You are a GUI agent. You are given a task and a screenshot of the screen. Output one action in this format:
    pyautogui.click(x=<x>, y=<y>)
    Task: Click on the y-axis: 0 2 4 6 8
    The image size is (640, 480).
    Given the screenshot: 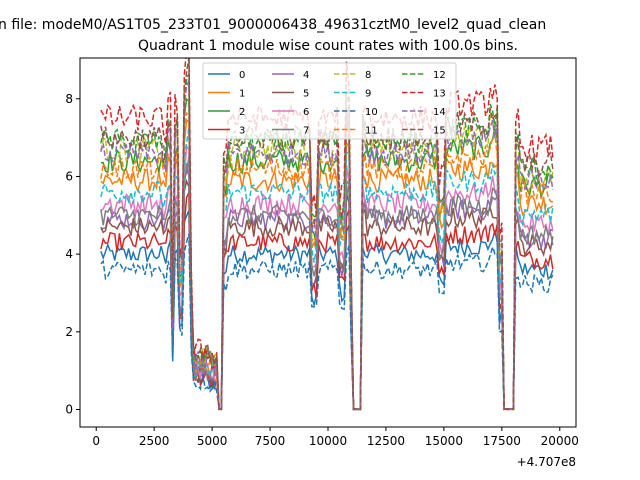 What is the action you would take?
    pyautogui.click(x=72, y=254)
    